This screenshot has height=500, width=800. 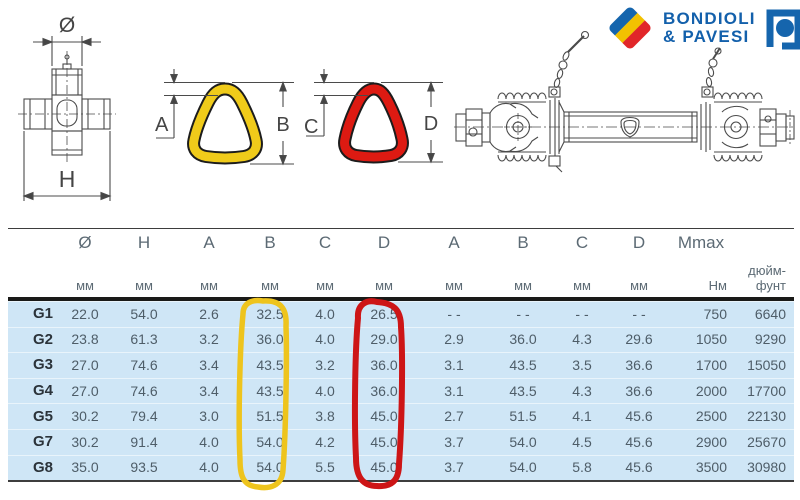 What do you see at coordinates (85, 390) in the screenshot?
I see `cell-g4-0: 27.0` at bounding box center [85, 390].